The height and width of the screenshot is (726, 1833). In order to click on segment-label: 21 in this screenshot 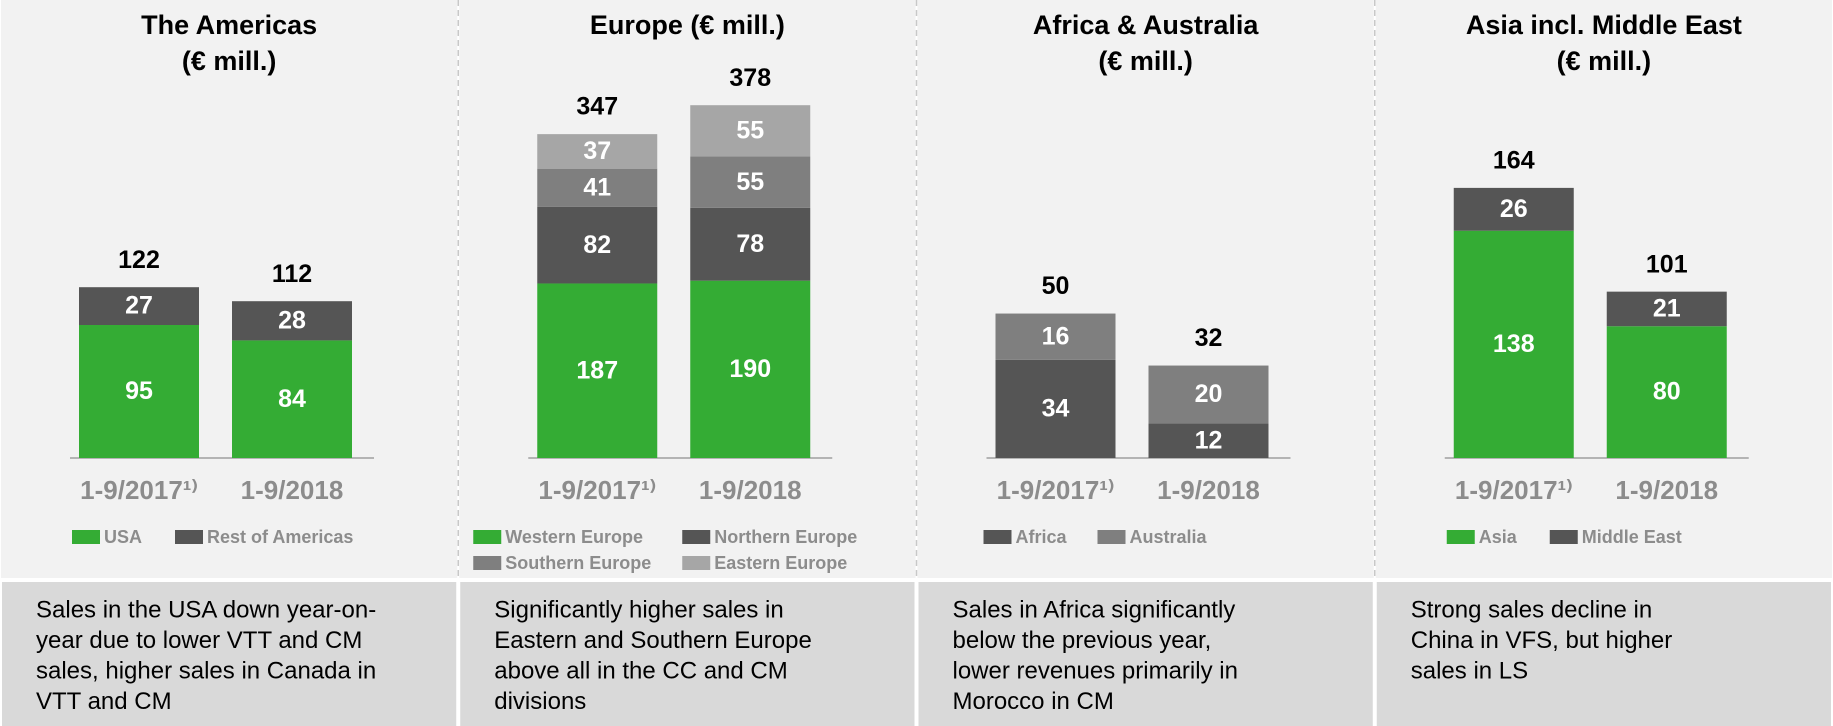, I will do `click(1667, 309)`.